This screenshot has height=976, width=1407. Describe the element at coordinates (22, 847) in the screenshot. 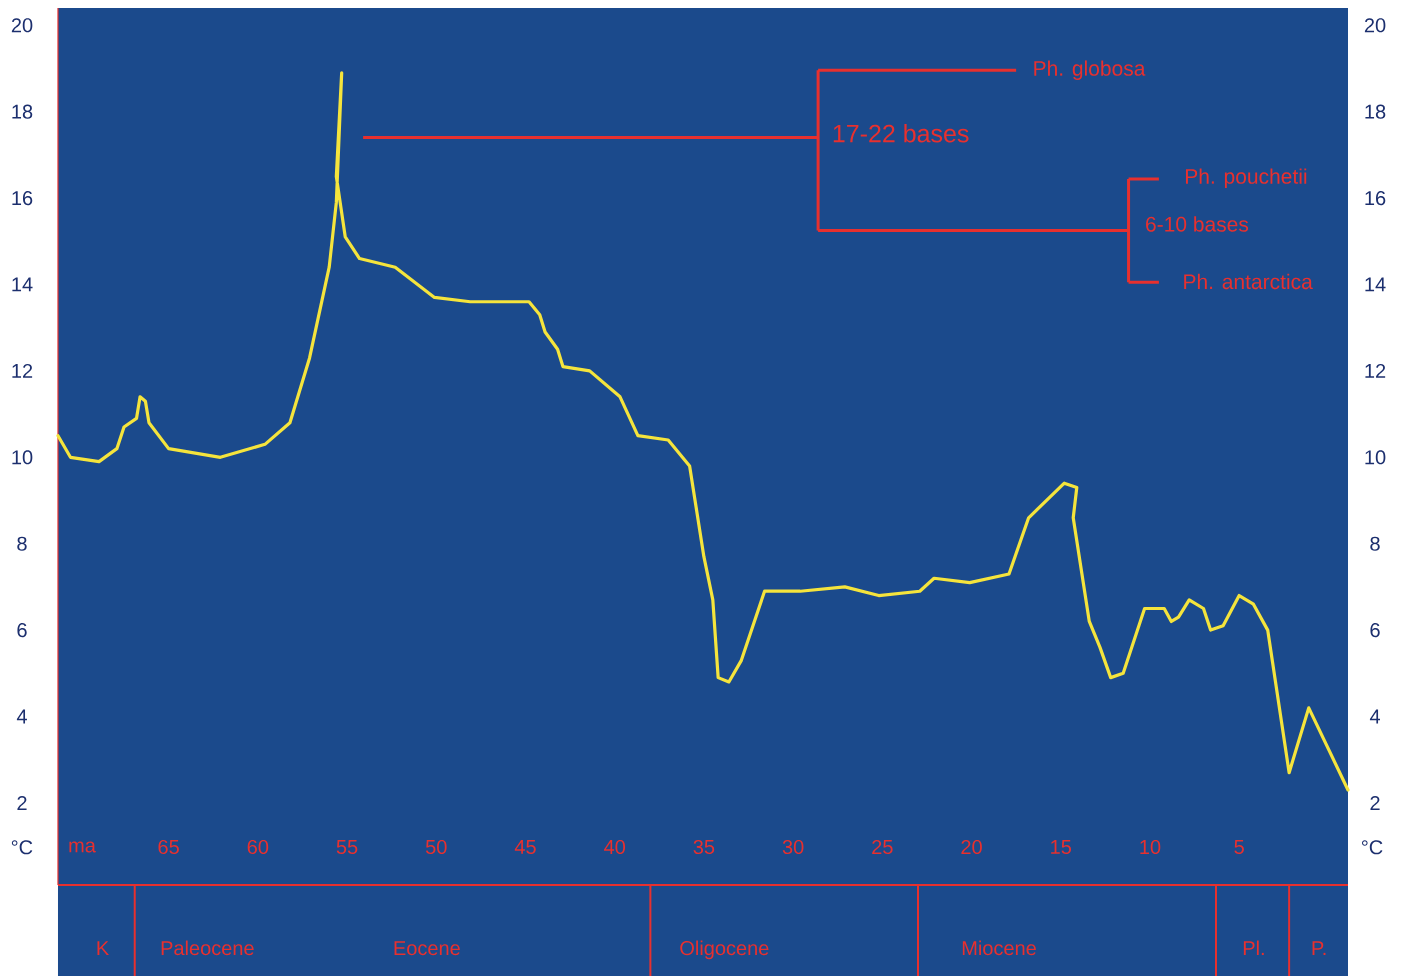

I see `y-axis-title: °C` at that location.